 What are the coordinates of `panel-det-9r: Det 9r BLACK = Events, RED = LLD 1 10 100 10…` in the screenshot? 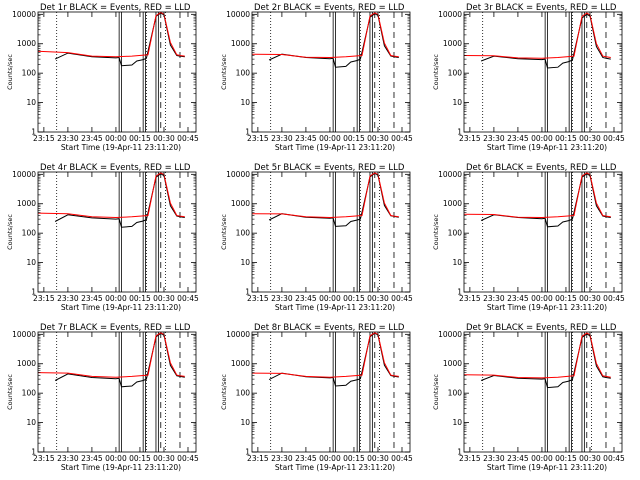 It's located at (528, 397).